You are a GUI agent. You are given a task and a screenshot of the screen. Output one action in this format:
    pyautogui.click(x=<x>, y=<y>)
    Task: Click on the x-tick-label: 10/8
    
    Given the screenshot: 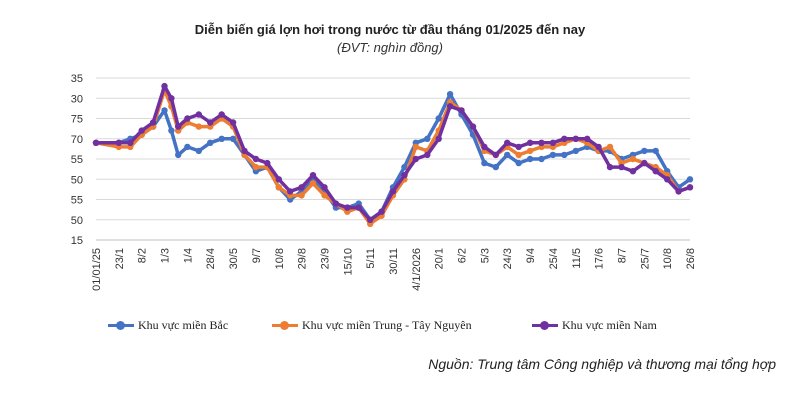 What is the action you would take?
    pyautogui.click(x=280, y=258)
    